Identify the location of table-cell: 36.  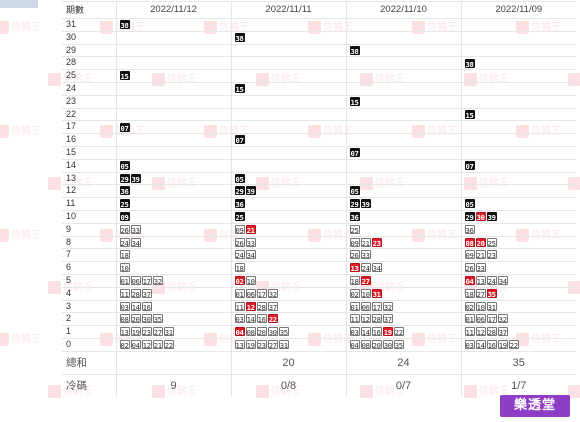
(518, 229).